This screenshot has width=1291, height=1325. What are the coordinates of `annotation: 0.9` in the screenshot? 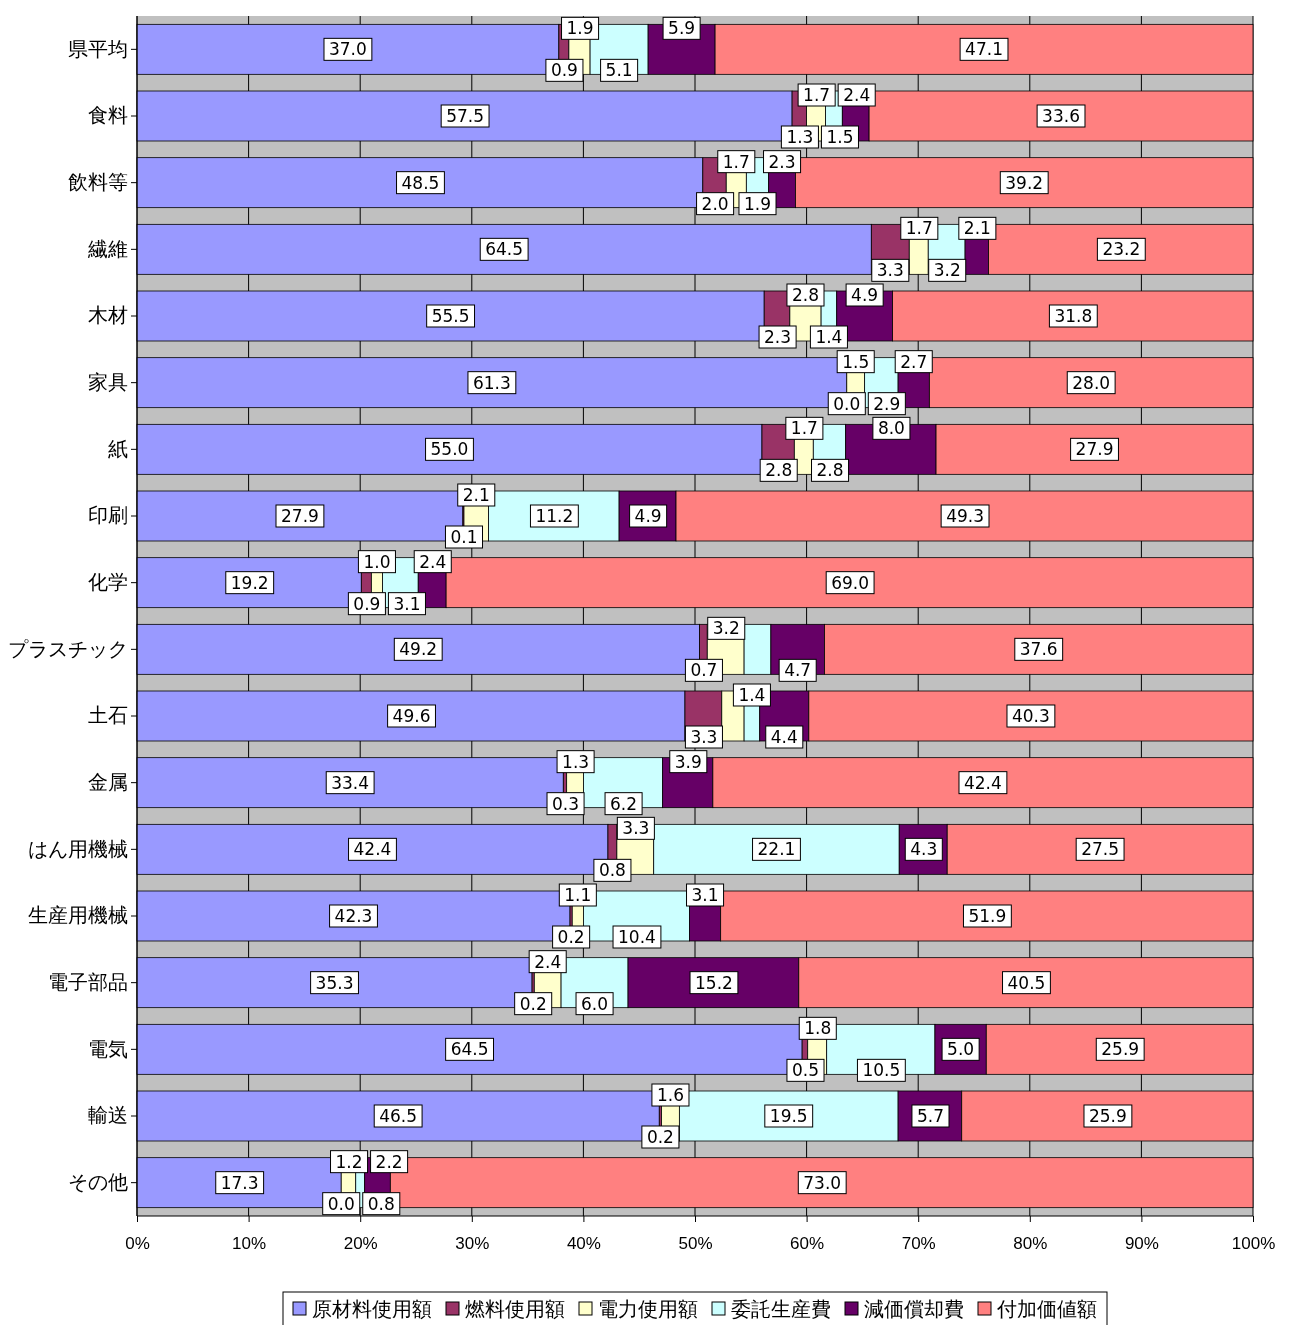 It's located at (564, 70).